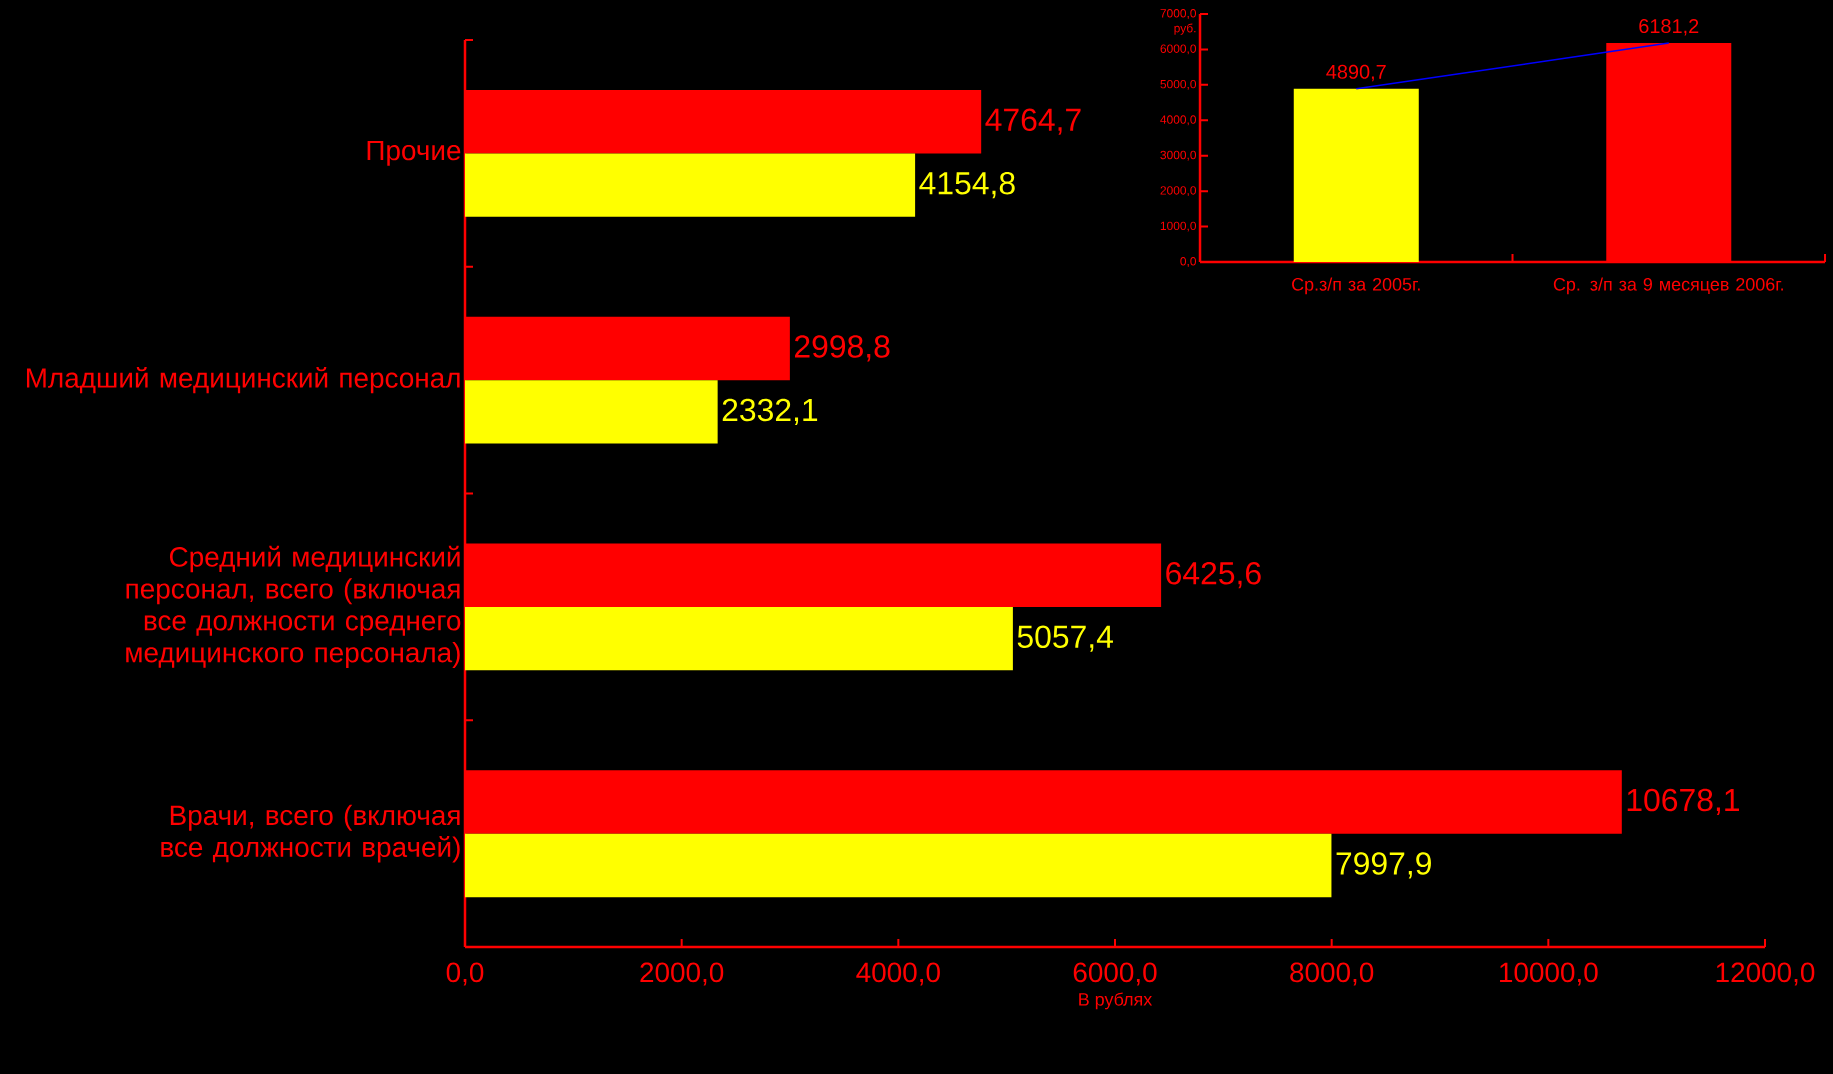 The image size is (1833, 1074). I want to click on x-axis-title: В рублях, so click(1116, 1001).